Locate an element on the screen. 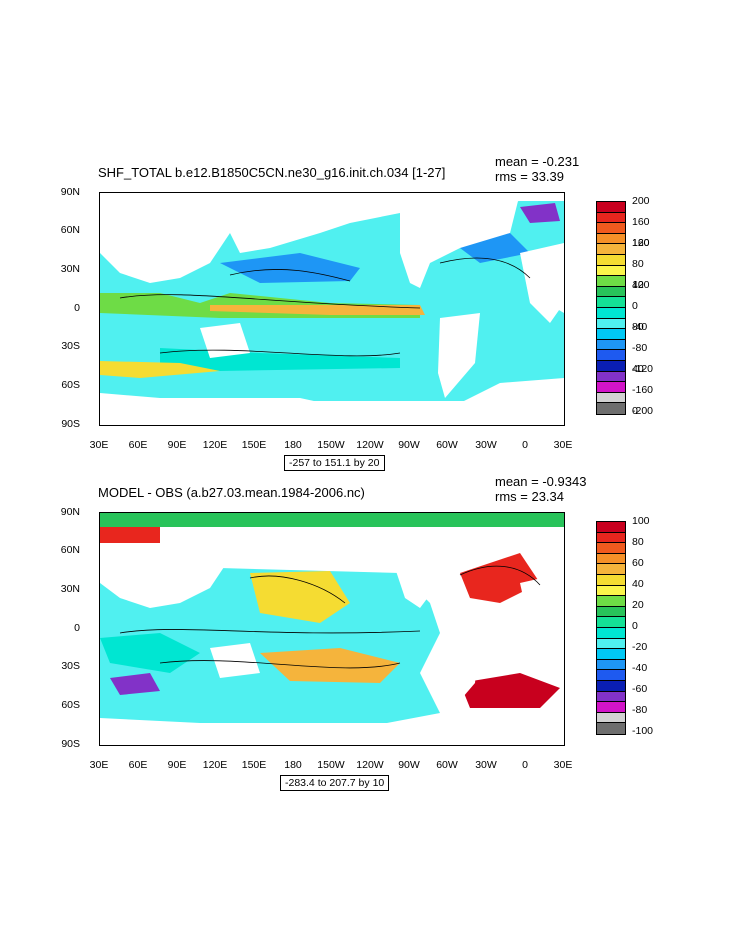 Image resolution: width=733 pixels, height=945 pixels. colorbar-label: -120 is located at coordinates (643, 369).